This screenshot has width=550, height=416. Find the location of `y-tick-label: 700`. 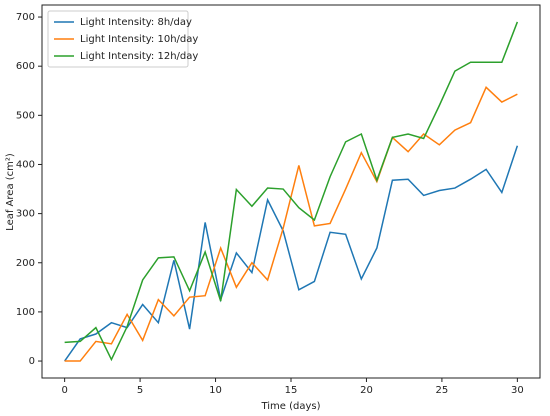

y-tick-label: 700 is located at coordinates (25, 17).